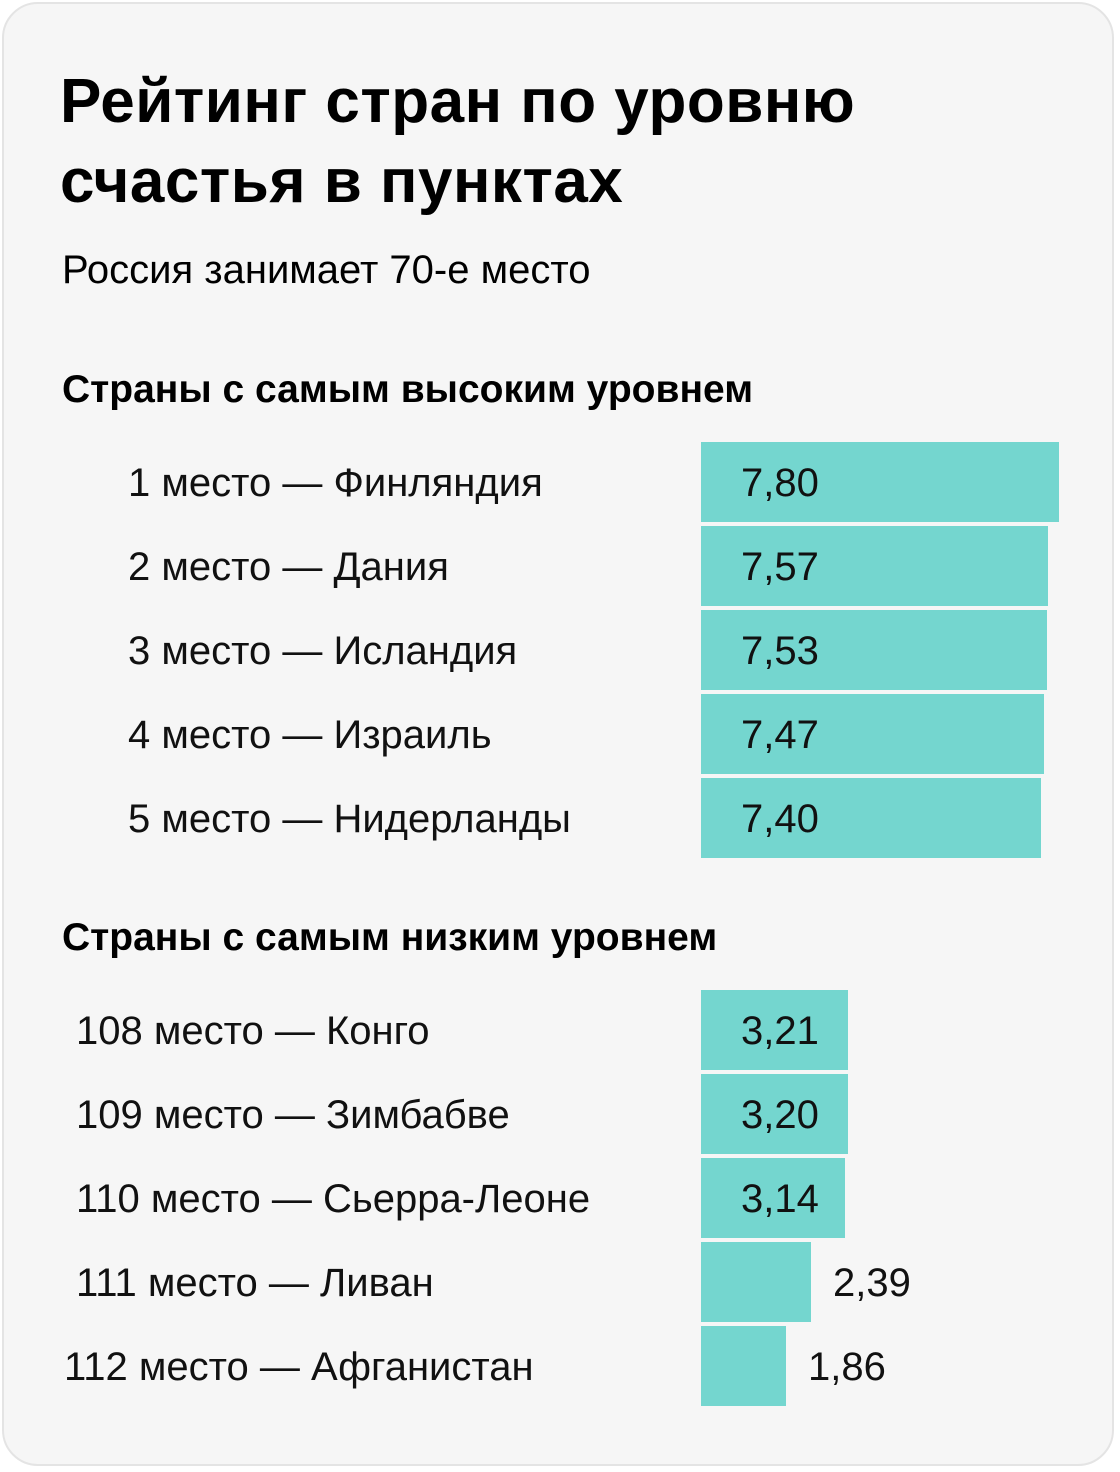 This screenshot has height=1472, width=1120. Describe the element at coordinates (780, 819) in the screenshot. I see `value-label: 7,40` at that location.